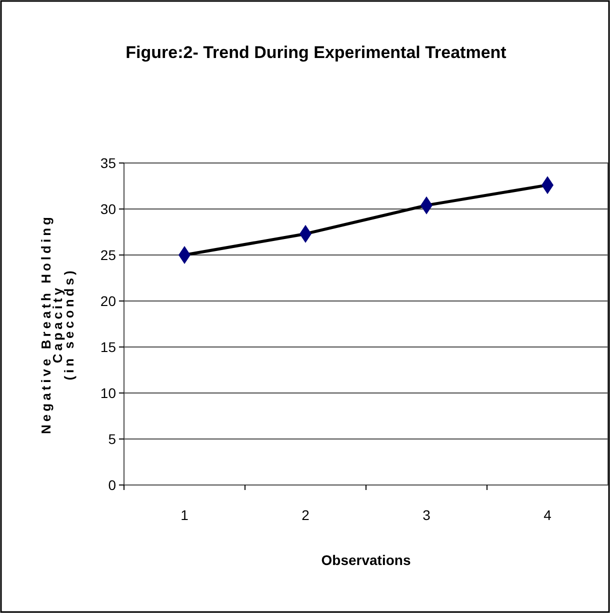  I want to click on y-tick-label: 15, so click(108, 346).